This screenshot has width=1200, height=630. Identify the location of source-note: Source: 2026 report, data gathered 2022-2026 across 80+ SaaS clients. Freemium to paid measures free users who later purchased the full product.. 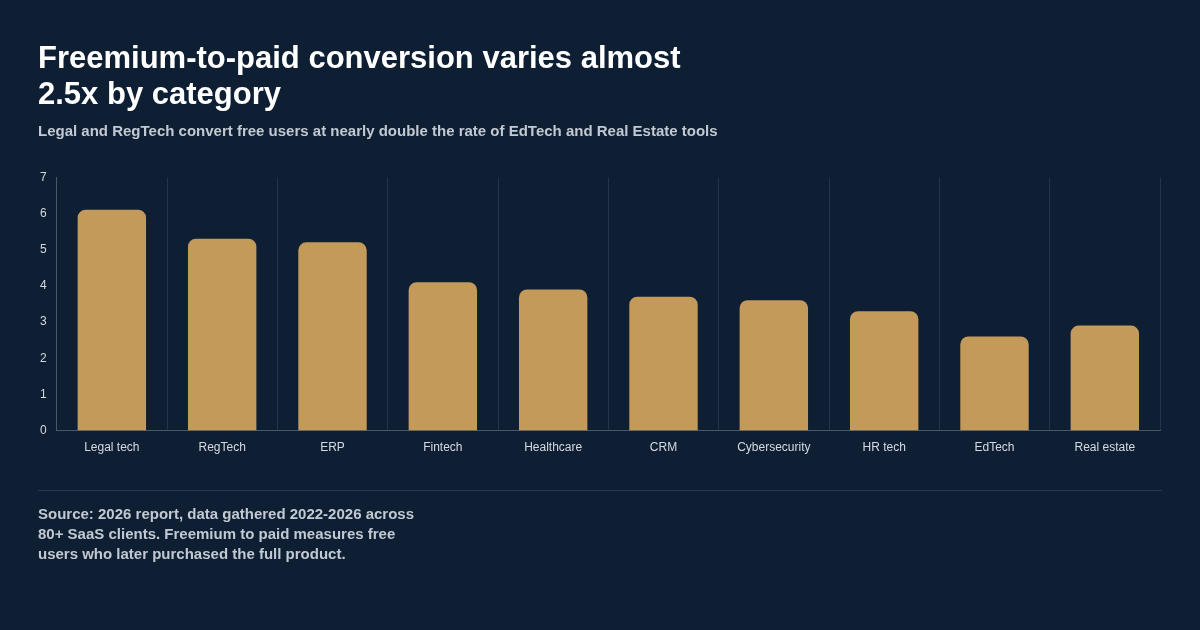
(227, 534).